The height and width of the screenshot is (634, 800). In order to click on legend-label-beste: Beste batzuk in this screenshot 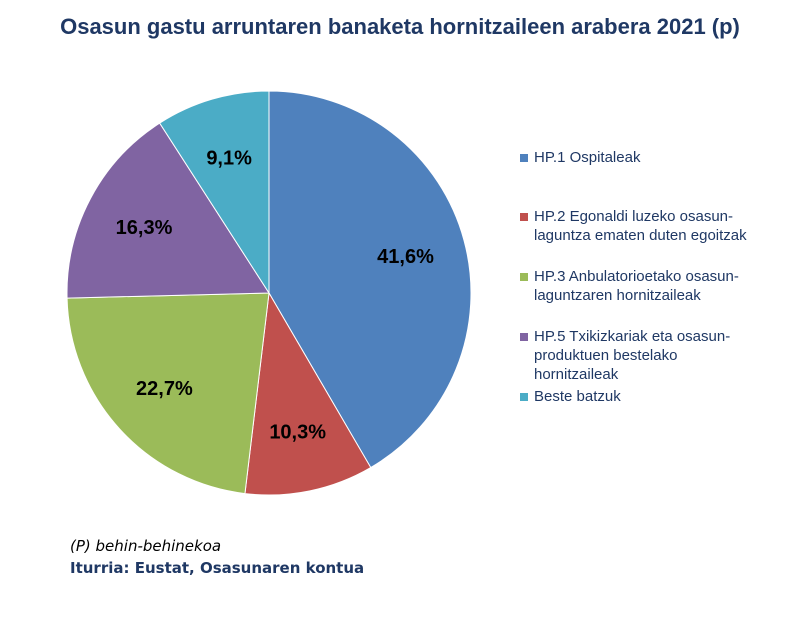, I will do `click(577, 396)`.